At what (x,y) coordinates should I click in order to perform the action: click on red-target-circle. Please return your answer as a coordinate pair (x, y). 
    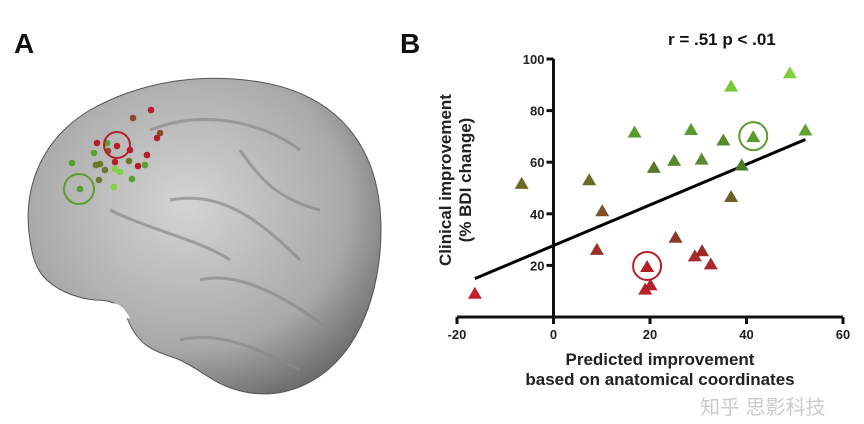
    Looking at the image, I should click on (117, 145).